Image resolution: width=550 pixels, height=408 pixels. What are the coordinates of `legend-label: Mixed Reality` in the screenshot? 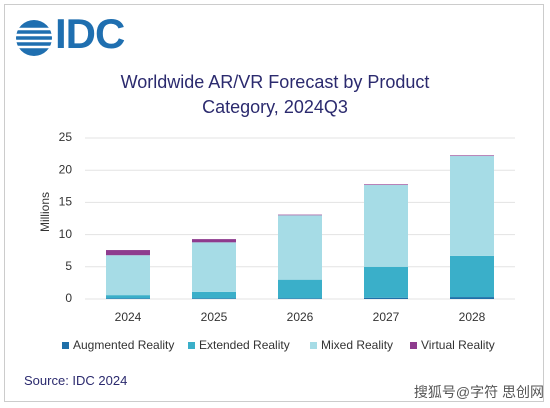 It's located at (357, 345).